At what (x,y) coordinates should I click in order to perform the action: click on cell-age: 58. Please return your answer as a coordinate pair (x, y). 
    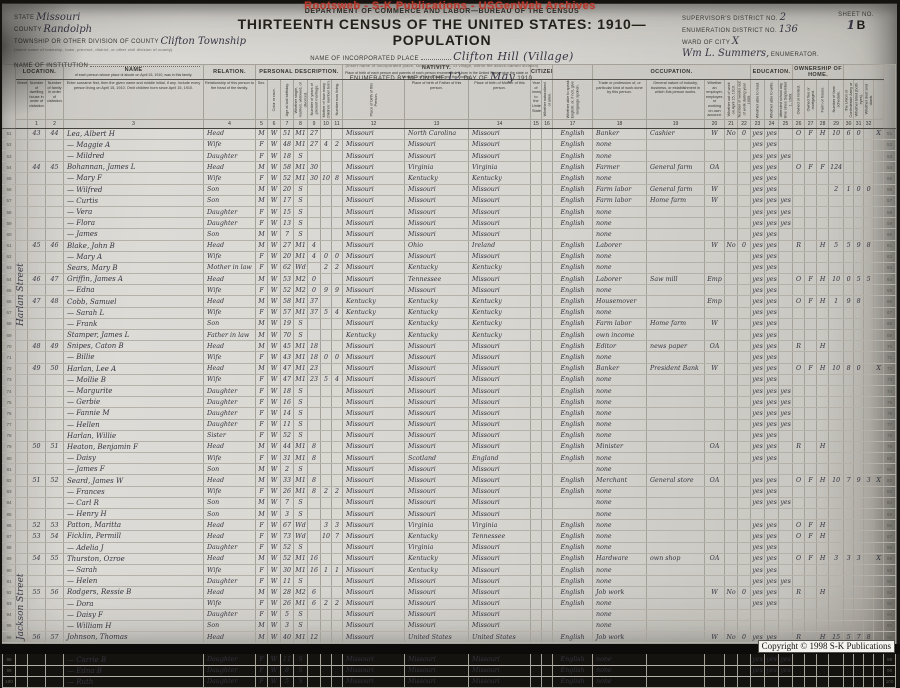
    Looking at the image, I should click on (287, 301).